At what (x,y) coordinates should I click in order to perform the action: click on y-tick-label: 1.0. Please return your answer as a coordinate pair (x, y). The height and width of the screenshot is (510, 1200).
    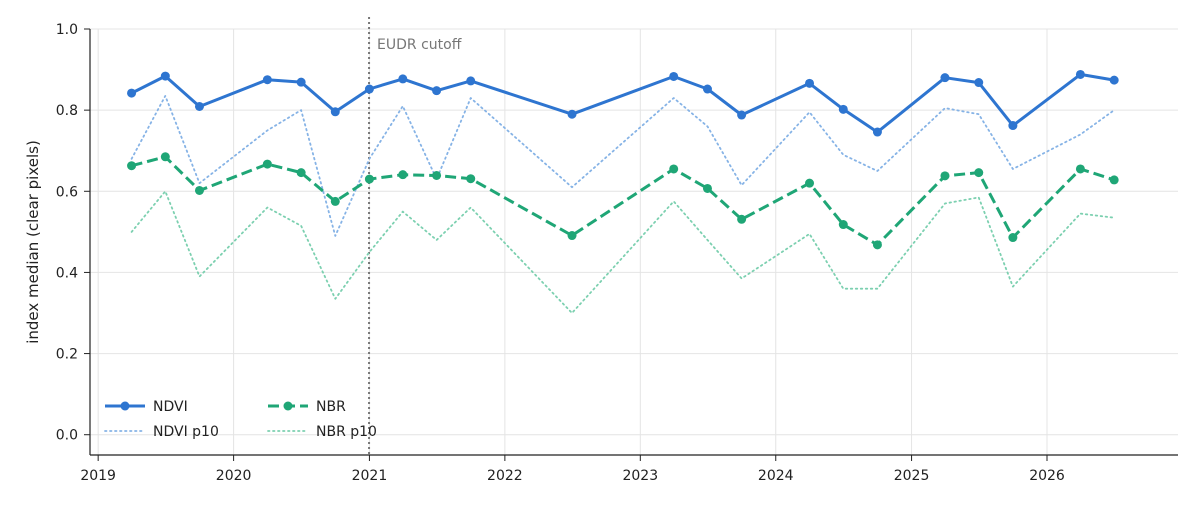
    Looking at the image, I should click on (67, 30).